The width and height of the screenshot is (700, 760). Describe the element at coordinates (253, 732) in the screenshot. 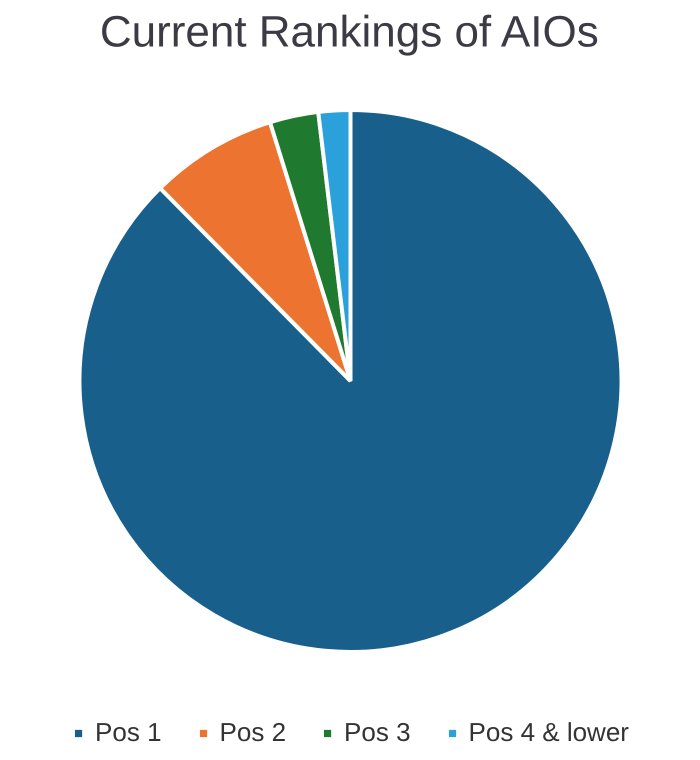

I see `legend-label: Pos 2` at that location.